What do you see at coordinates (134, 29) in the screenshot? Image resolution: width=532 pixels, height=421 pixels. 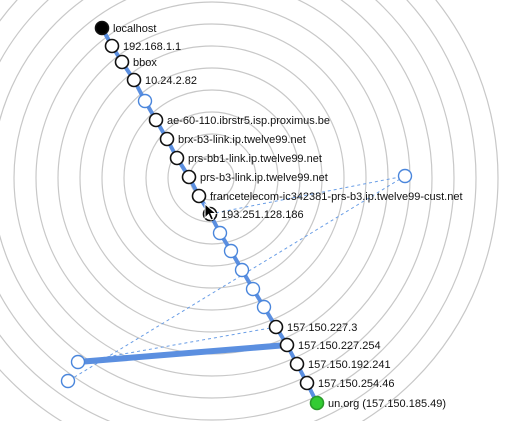 I see `hop-label: localhost` at bounding box center [134, 29].